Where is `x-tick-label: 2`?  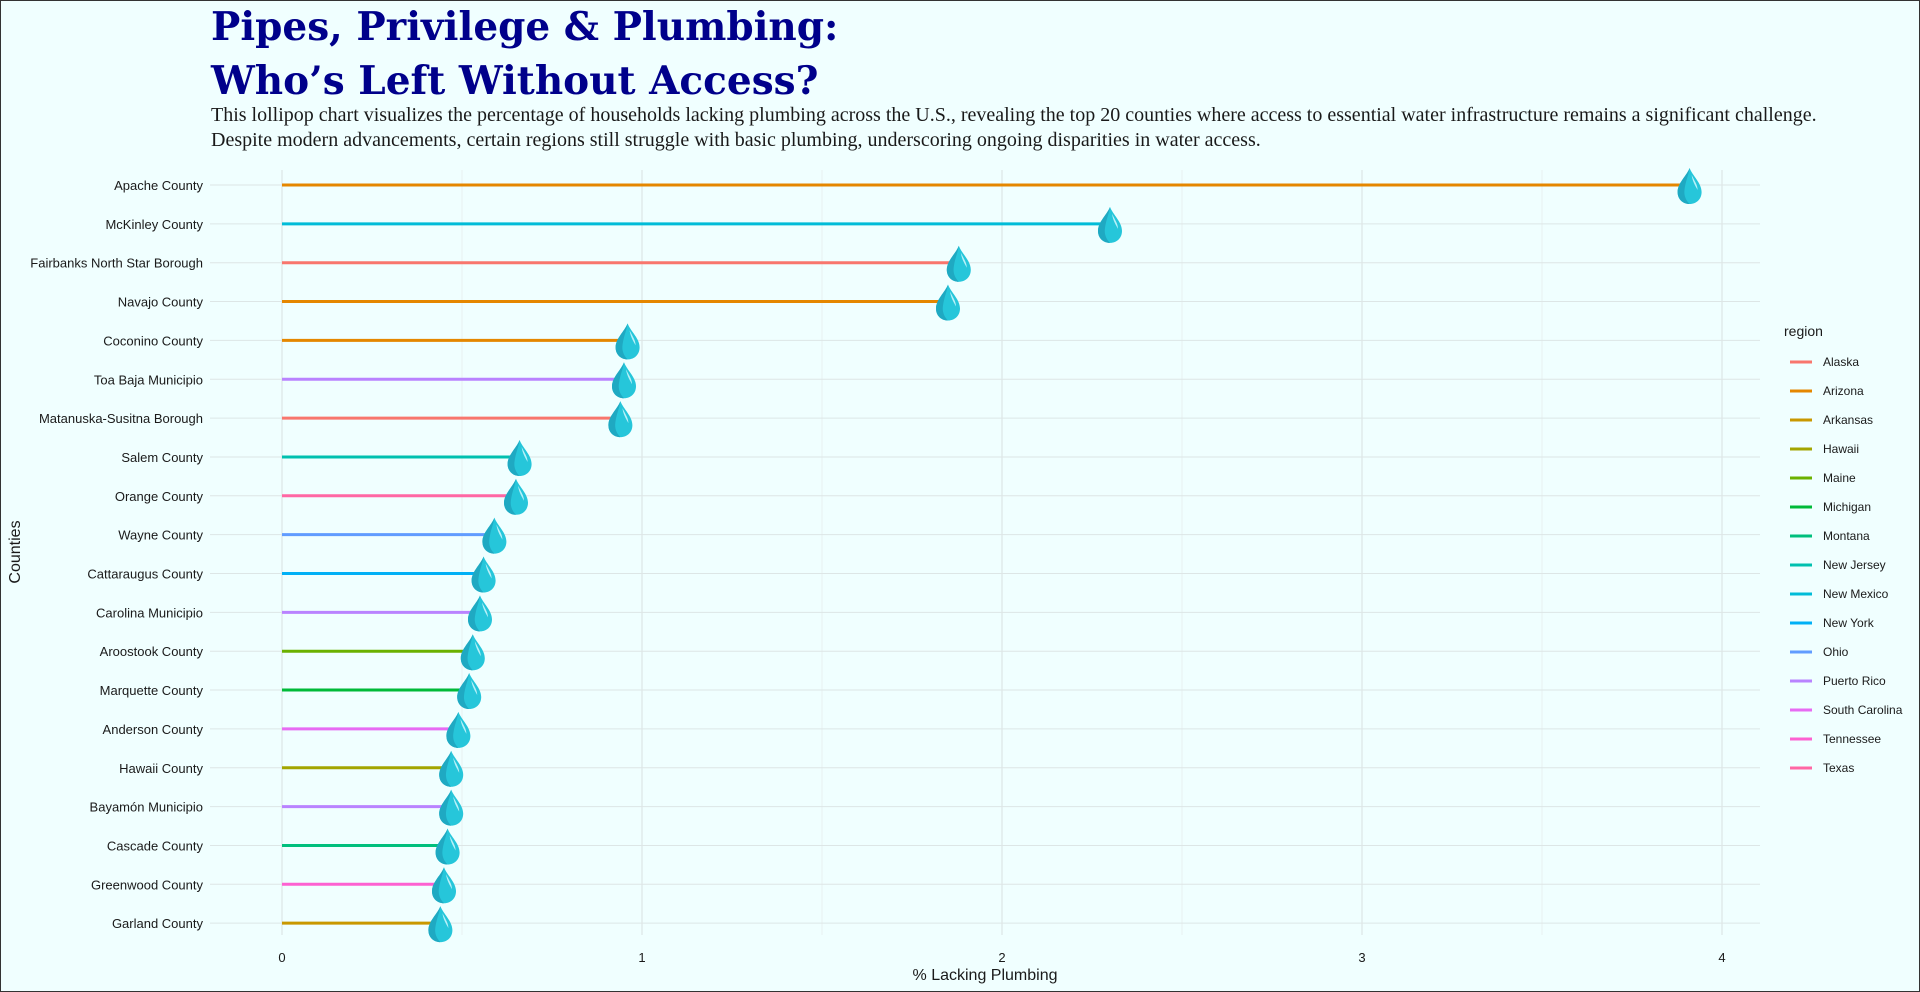 x-tick-label: 2 is located at coordinates (1001, 957).